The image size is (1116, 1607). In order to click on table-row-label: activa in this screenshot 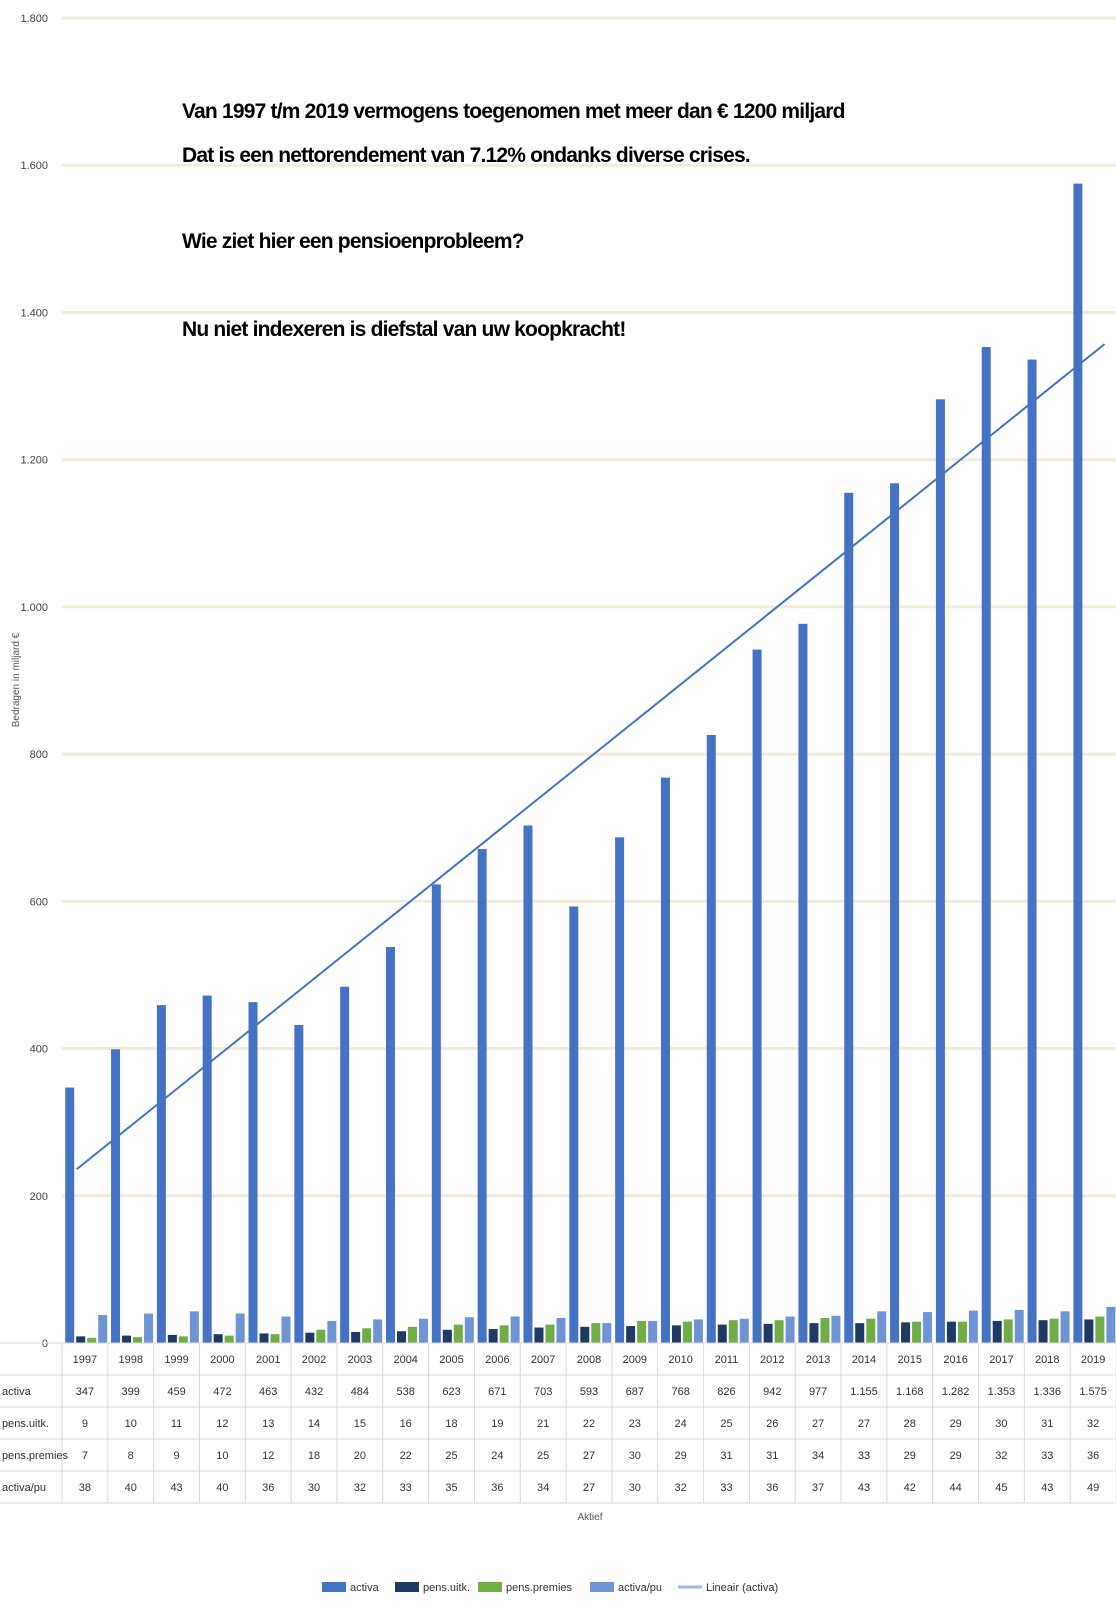, I will do `click(17, 1392)`.